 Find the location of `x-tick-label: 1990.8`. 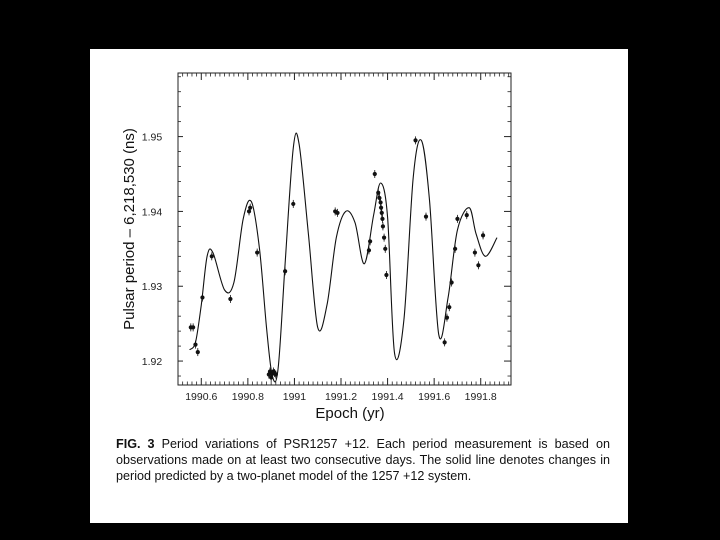

x-tick-label: 1990.8 is located at coordinates (248, 397).